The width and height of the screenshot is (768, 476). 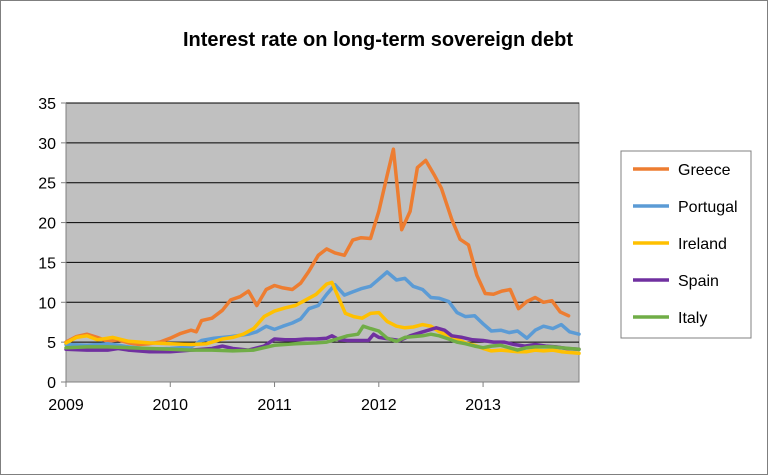 What do you see at coordinates (51, 343) in the screenshot?
I see `y-tick-label: 5` at bounding box center [51, 343].